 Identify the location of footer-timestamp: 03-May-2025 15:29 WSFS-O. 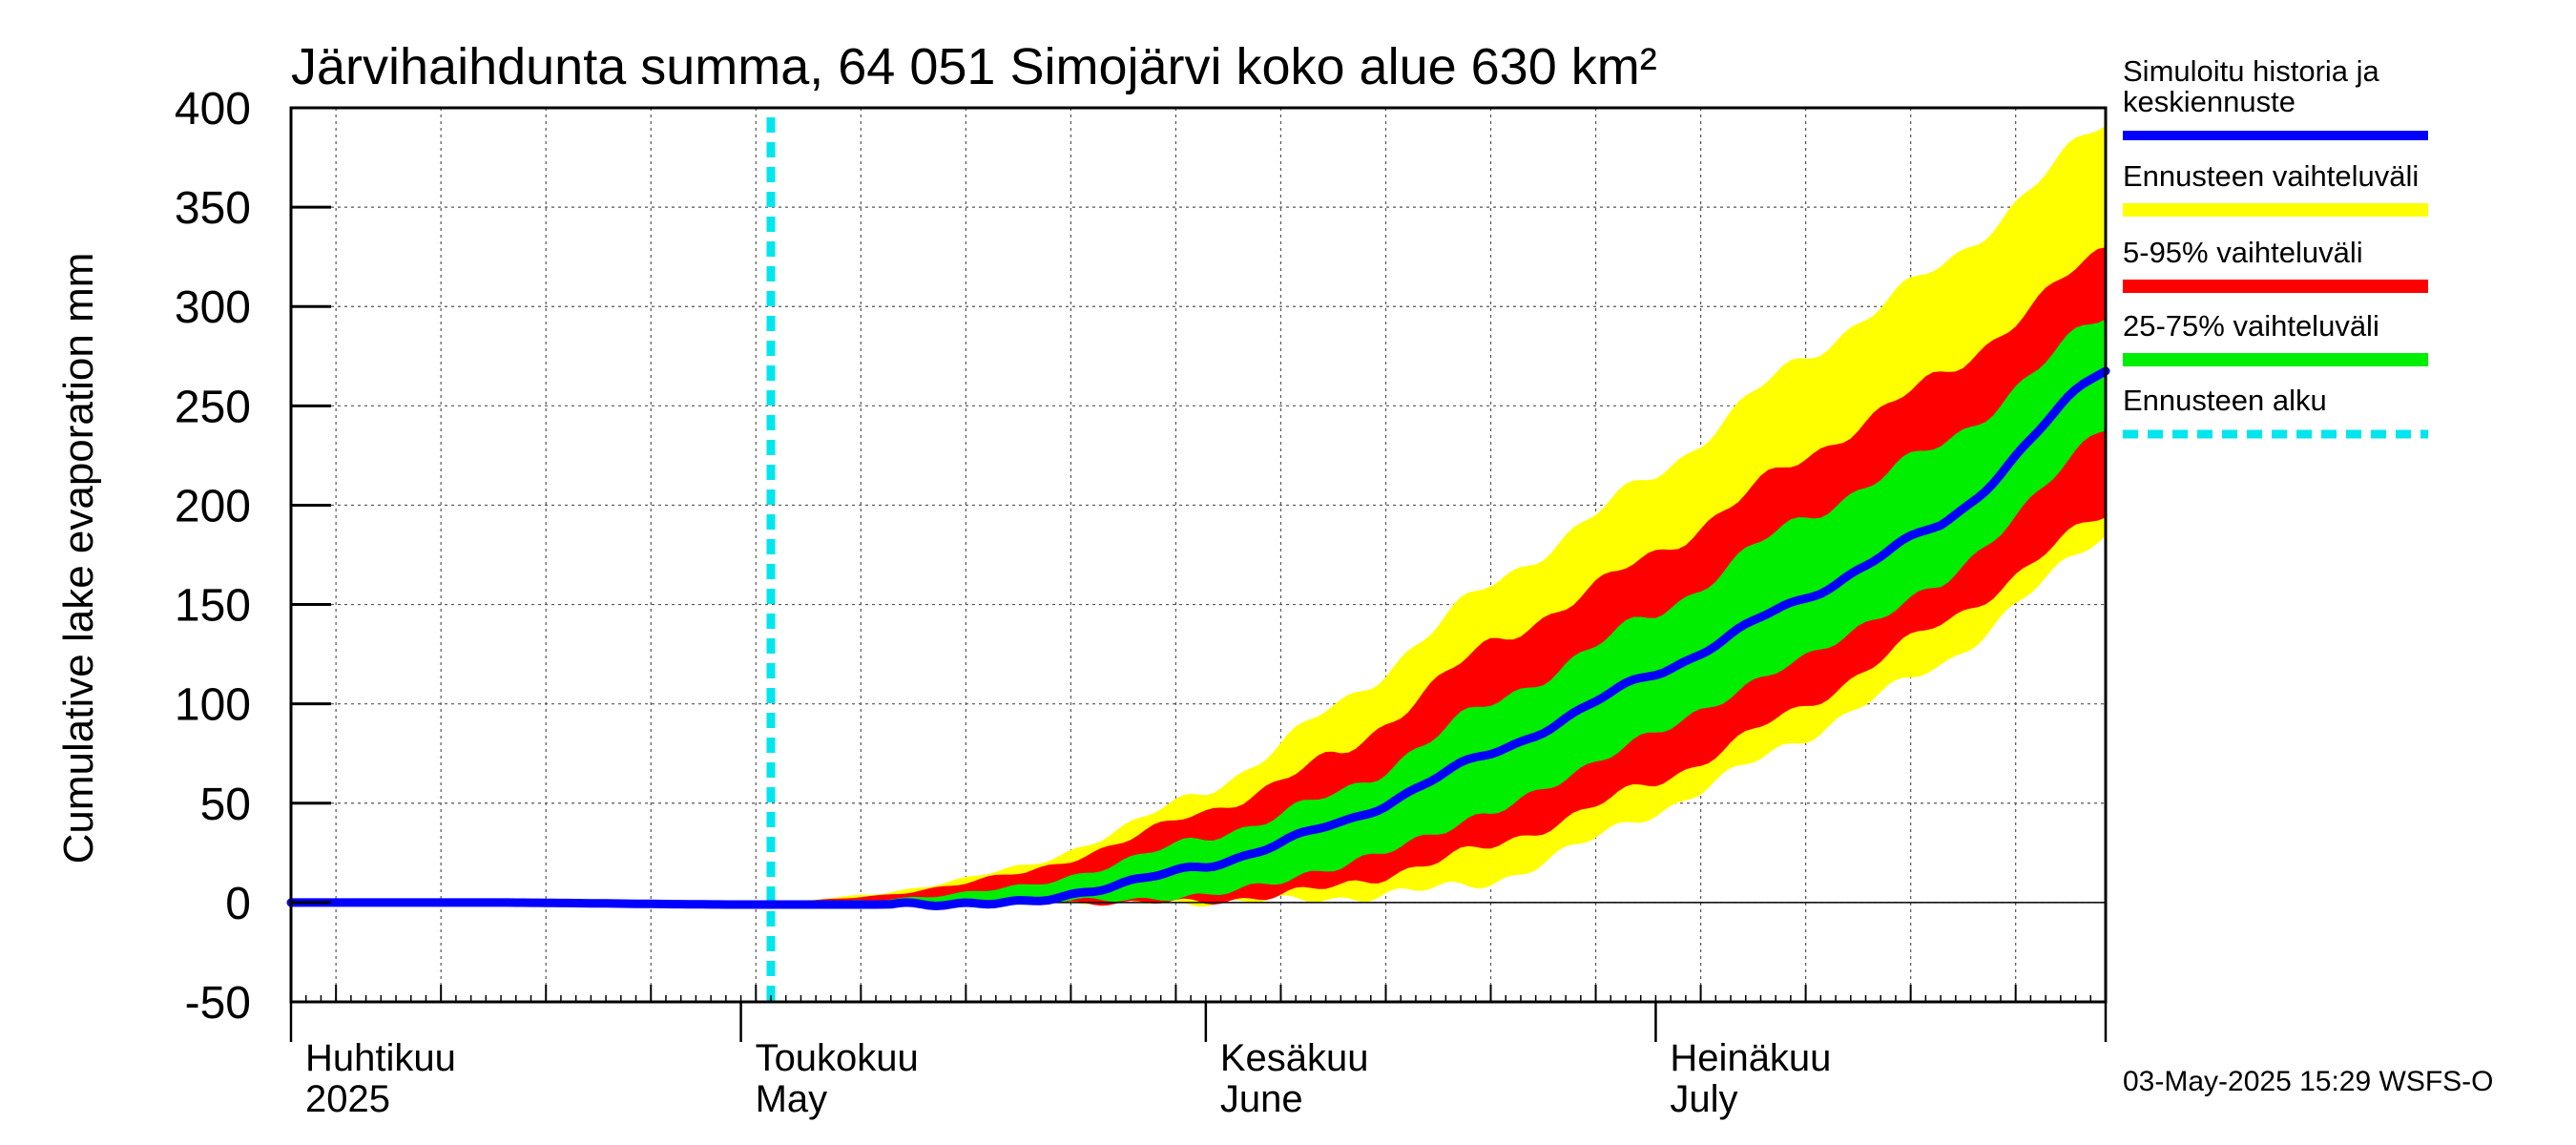
(2308, 1081).